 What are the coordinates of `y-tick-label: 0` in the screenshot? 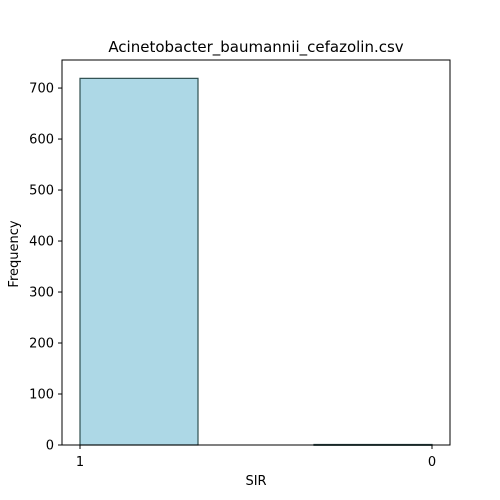 It's located at (50, 446).